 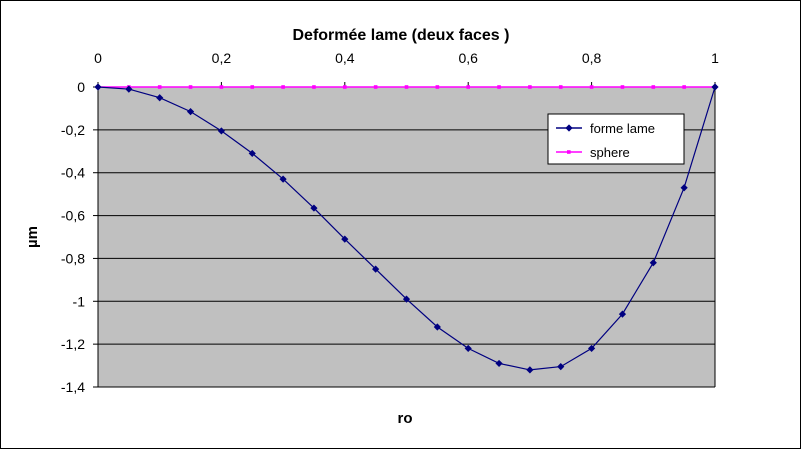 I want to click on legend-label-0: forme lame, so click(x=622, y=128).